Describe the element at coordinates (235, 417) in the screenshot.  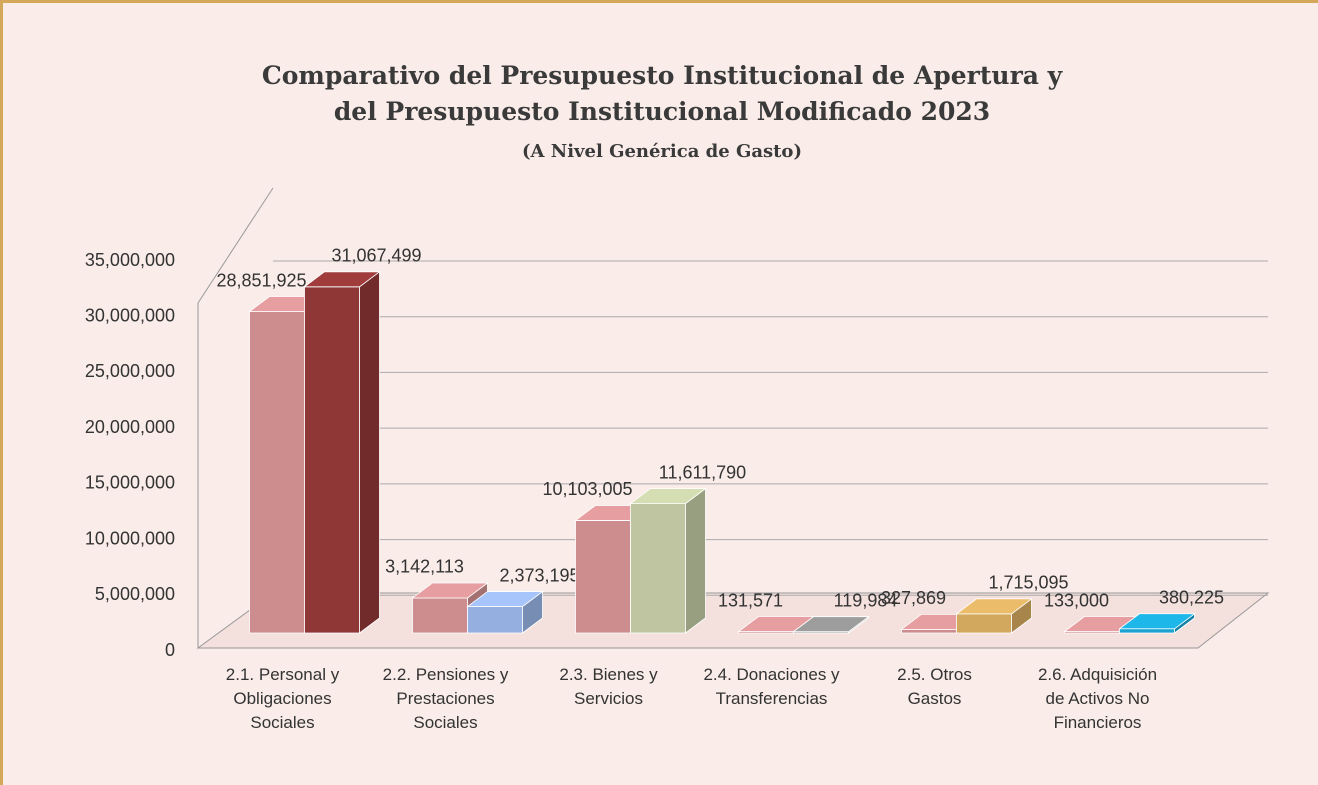
I see `left-wall` at that location.